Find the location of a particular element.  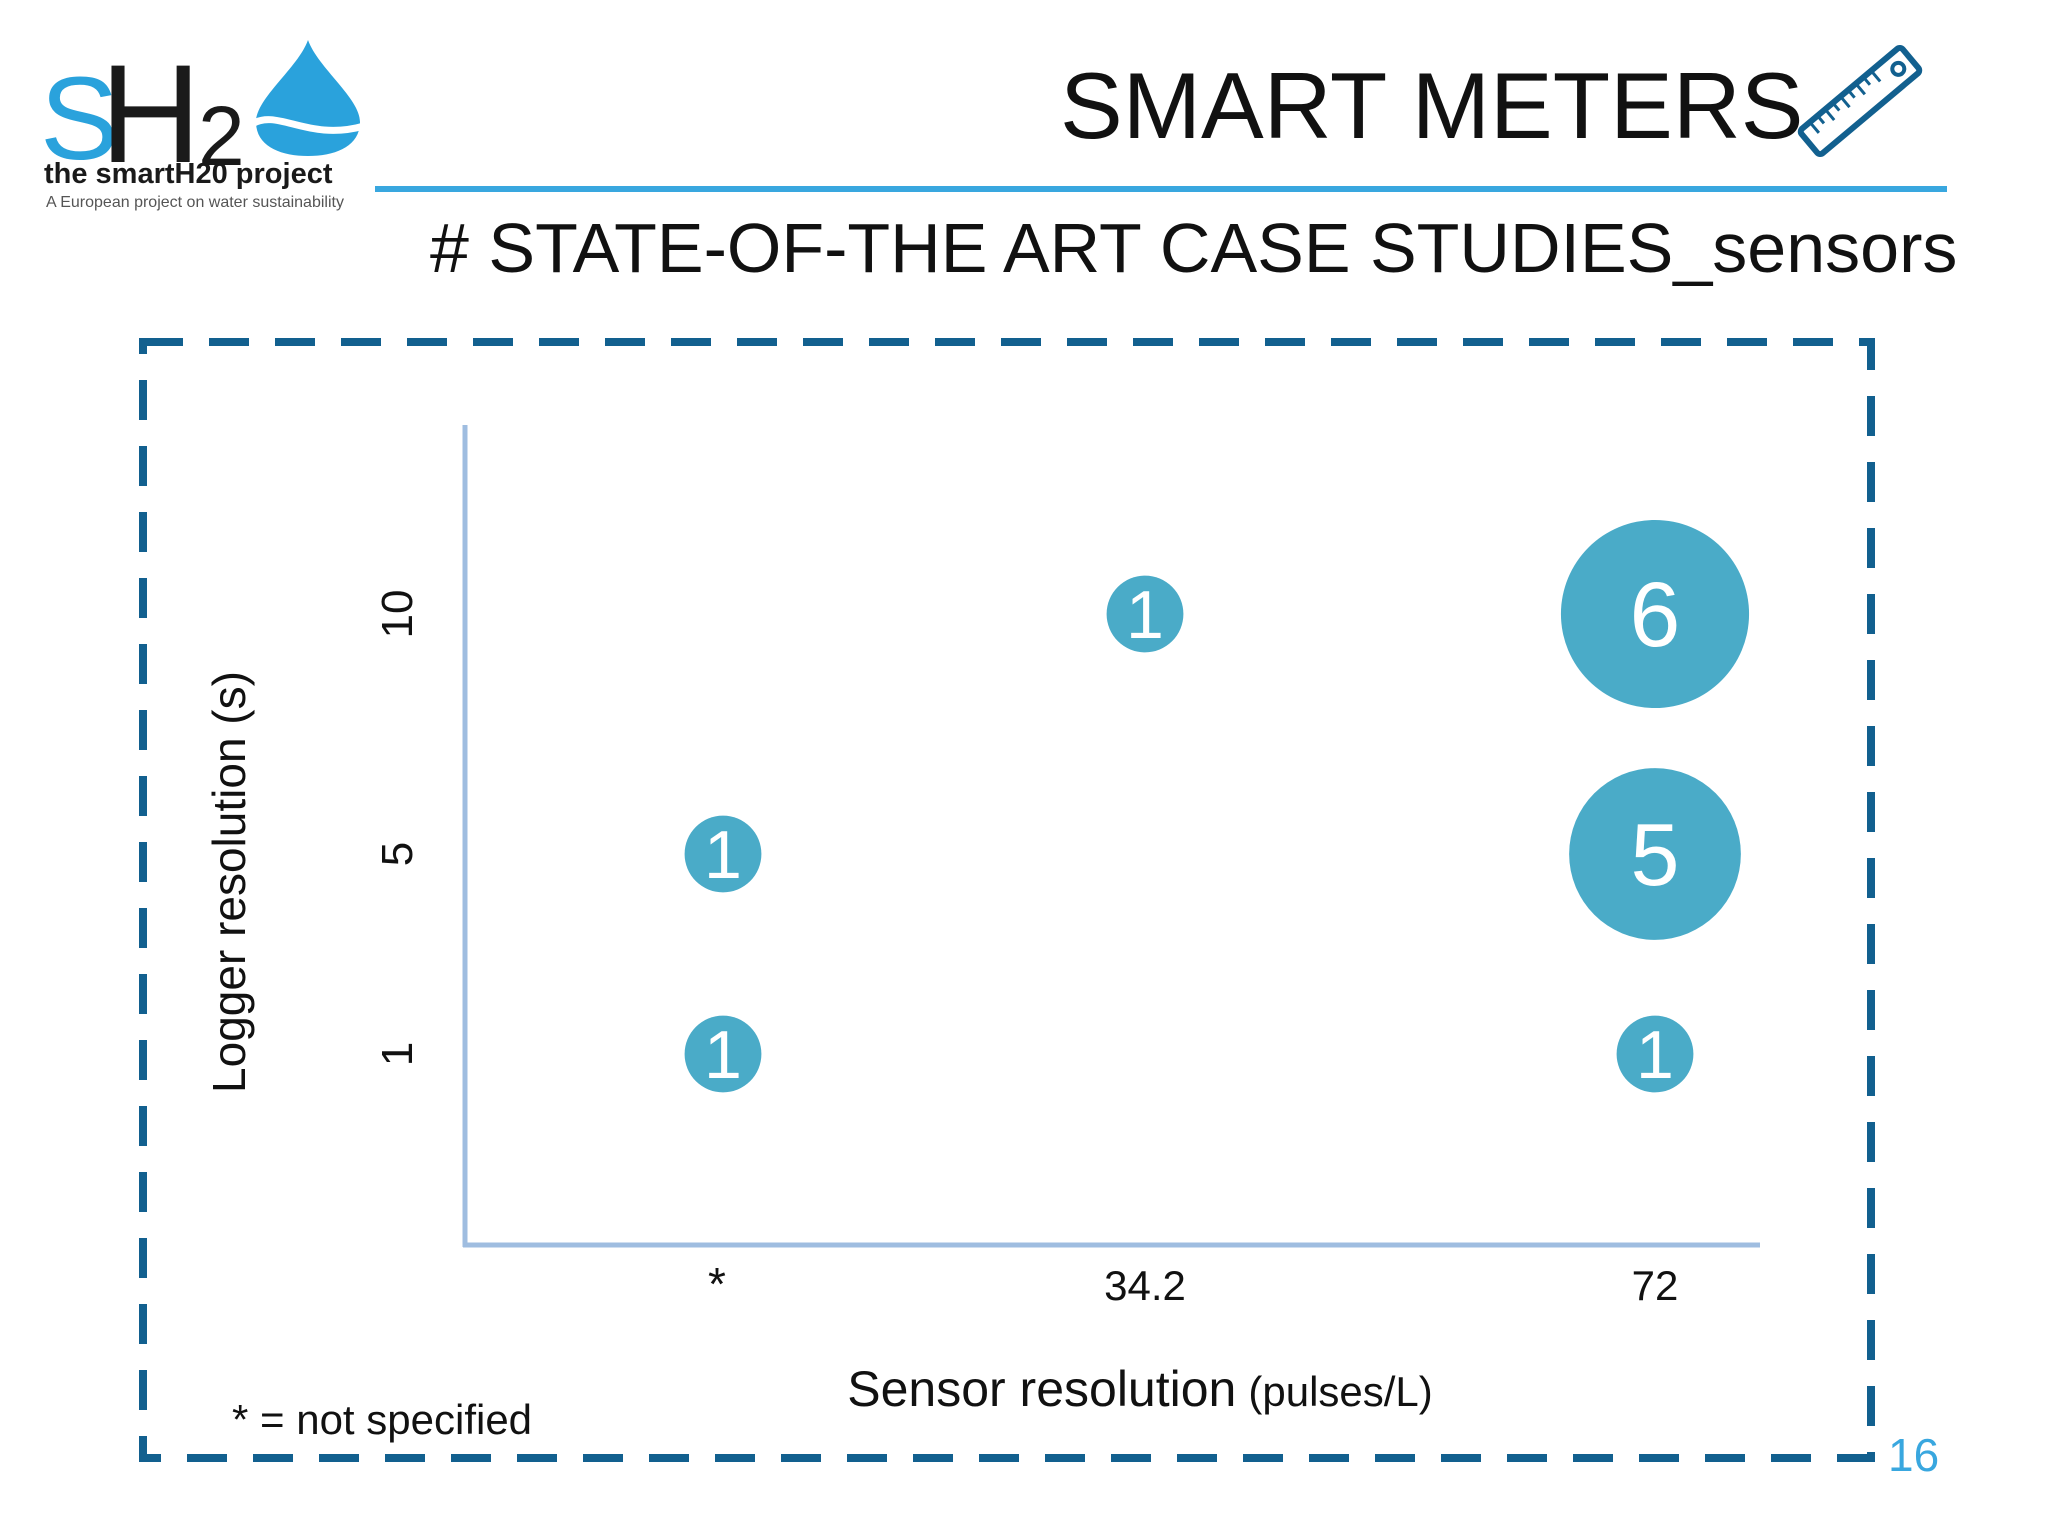

bubble-count-label: 5 is located at coordinates (1655, 854).